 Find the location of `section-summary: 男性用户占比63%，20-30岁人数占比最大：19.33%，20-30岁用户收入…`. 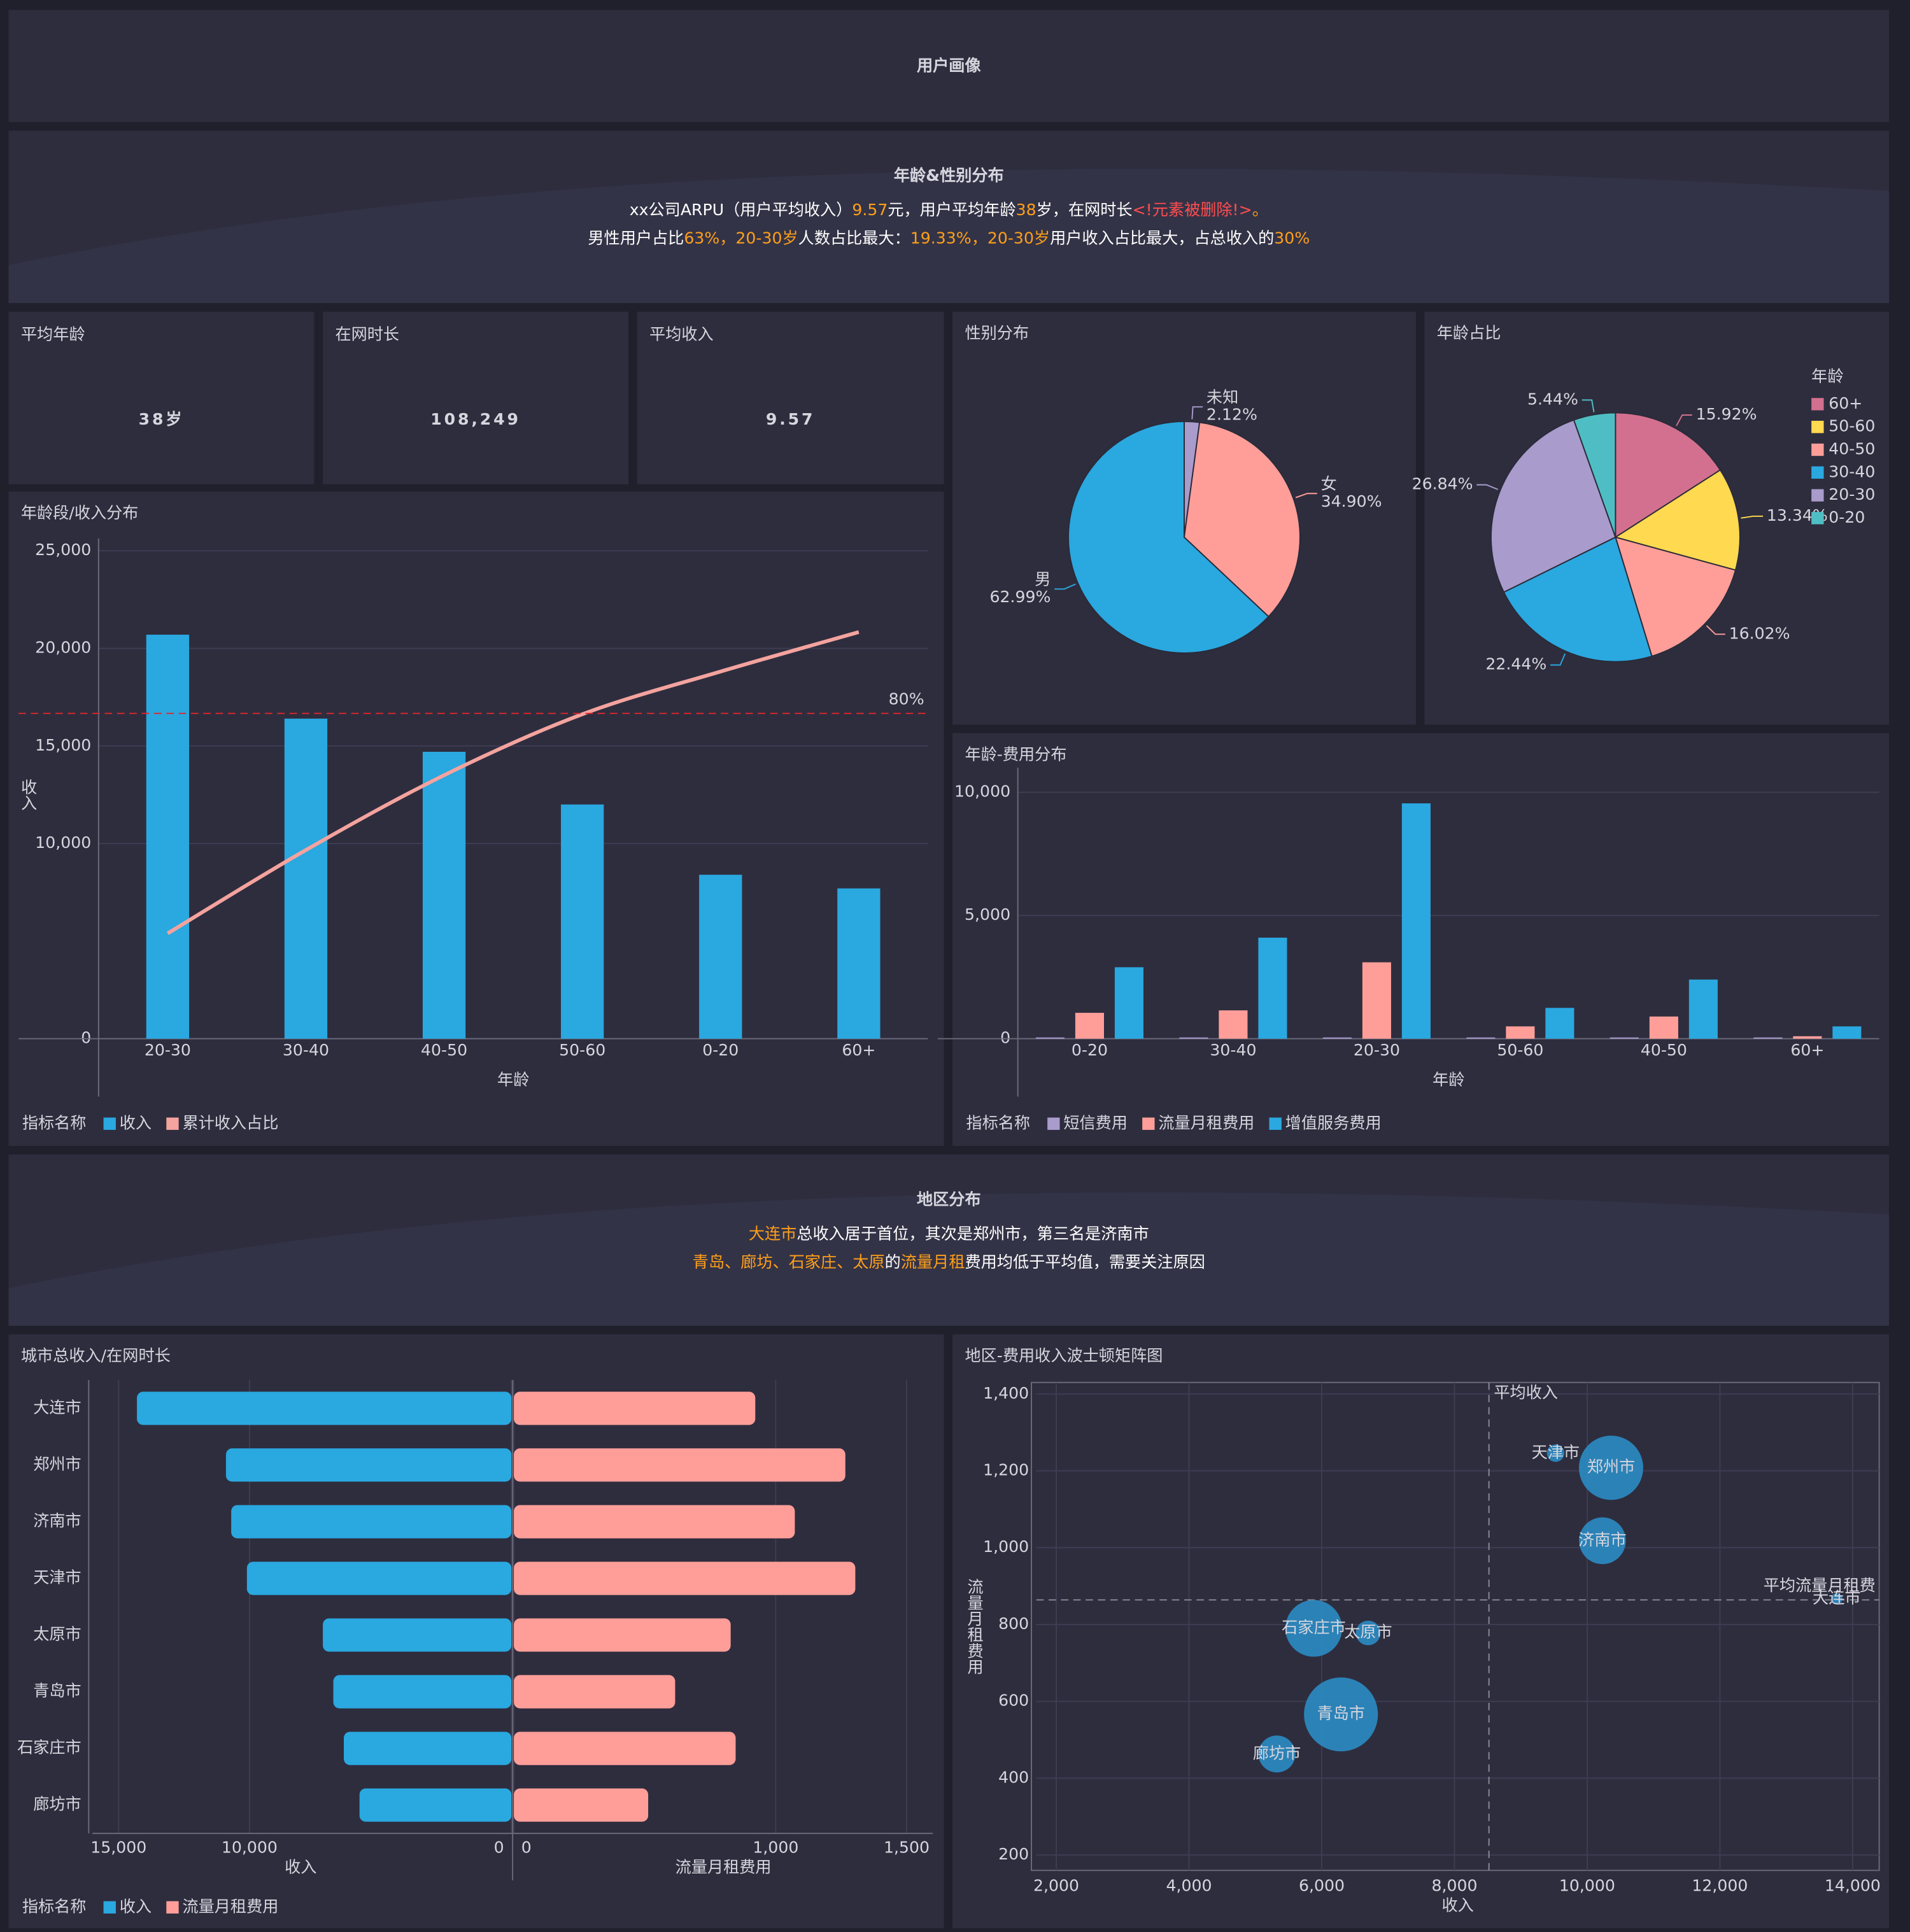

section-summary: 男性用户占比63%，20-30岁人数占比最大：19.33%，20-30岁用户收入… is located at coordinates (949, 238).